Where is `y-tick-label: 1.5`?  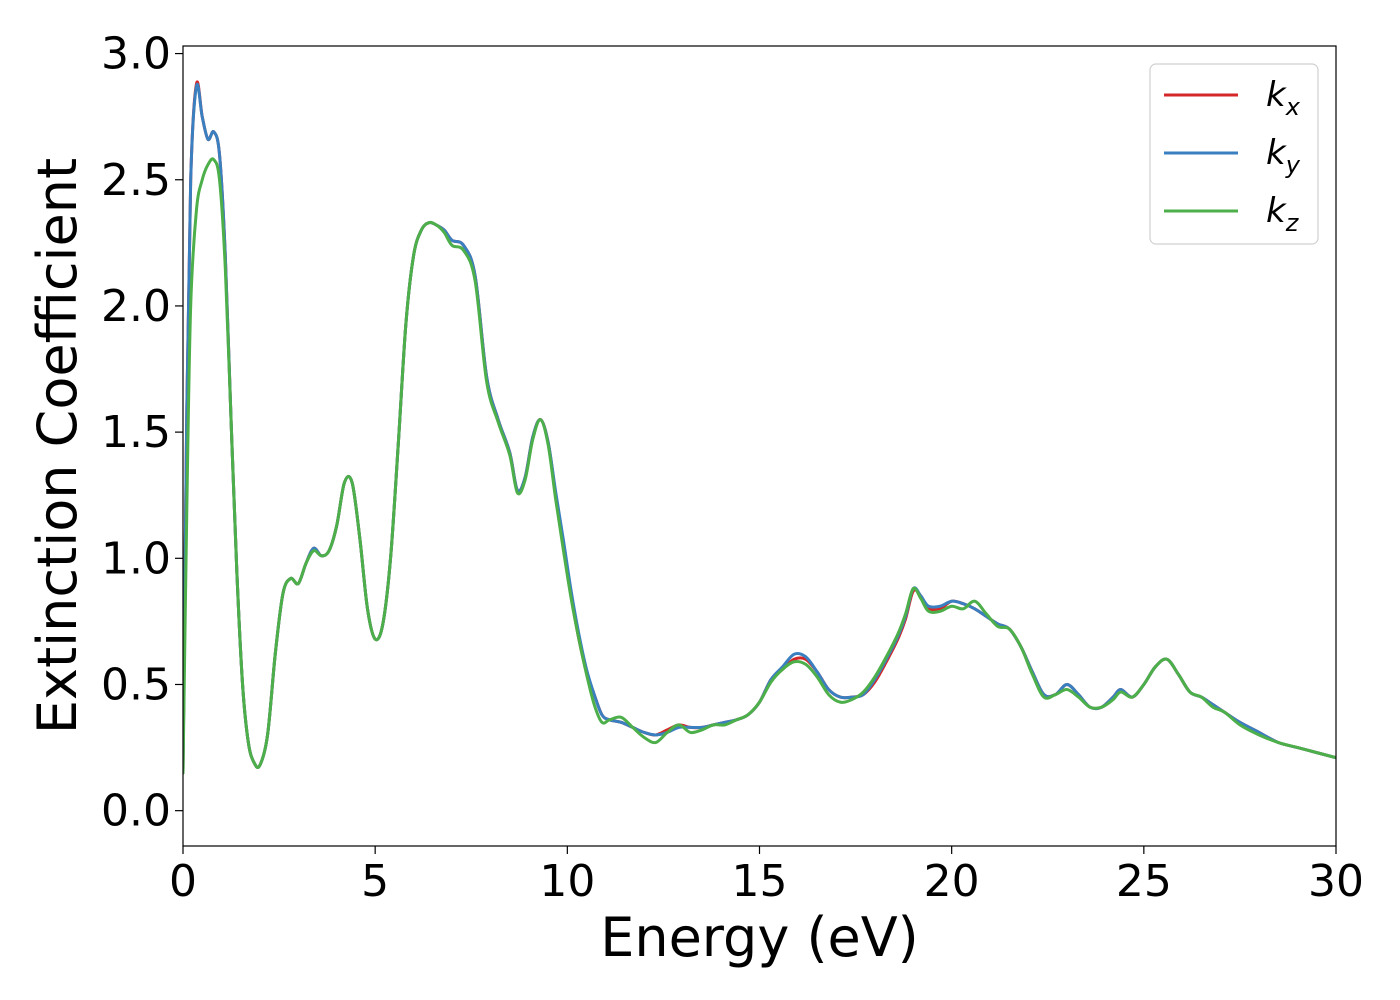
y-tick-label: 1.5 is located at coordinates (136, 432).